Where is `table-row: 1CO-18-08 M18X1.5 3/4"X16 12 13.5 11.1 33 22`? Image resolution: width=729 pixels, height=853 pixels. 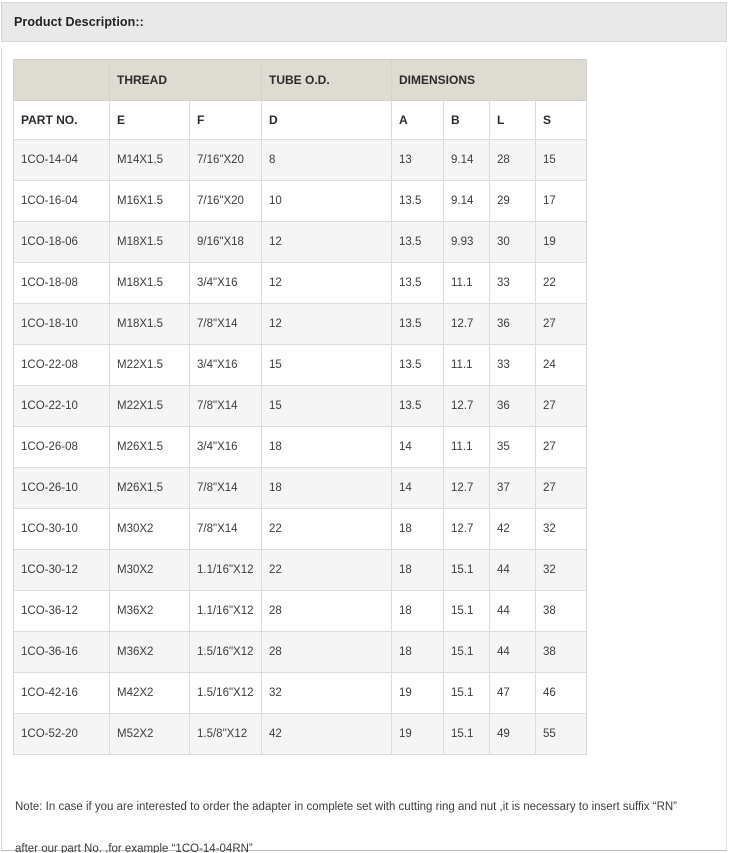 table-row: 1CO-18-08 M18X1.5 3/4"X16 12 13.5 11.1 33 22 is located at coordinates (300, 283).